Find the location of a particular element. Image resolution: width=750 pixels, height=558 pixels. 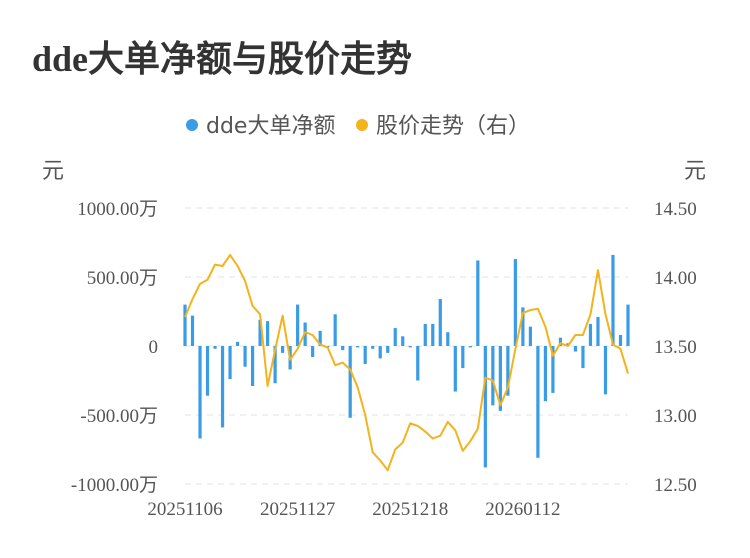

right-axis-unit: 元 is located at coordinates (695, 171).